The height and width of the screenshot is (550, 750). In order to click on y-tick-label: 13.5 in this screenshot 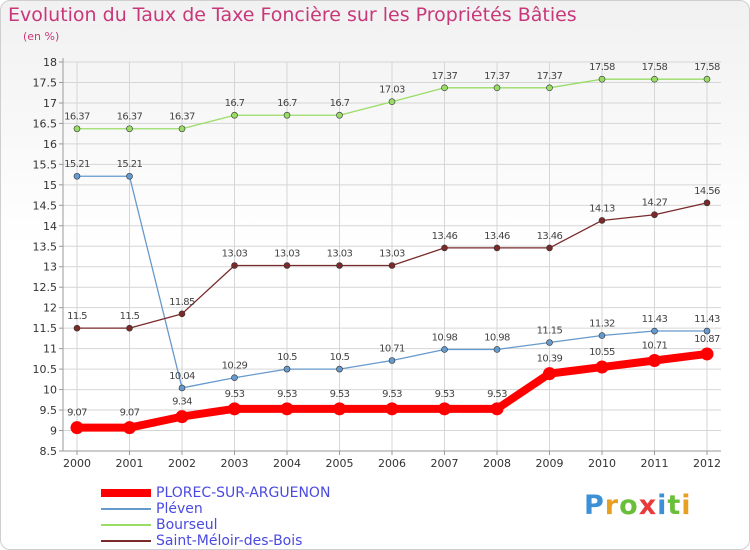, I will do `click(45, 246)`.